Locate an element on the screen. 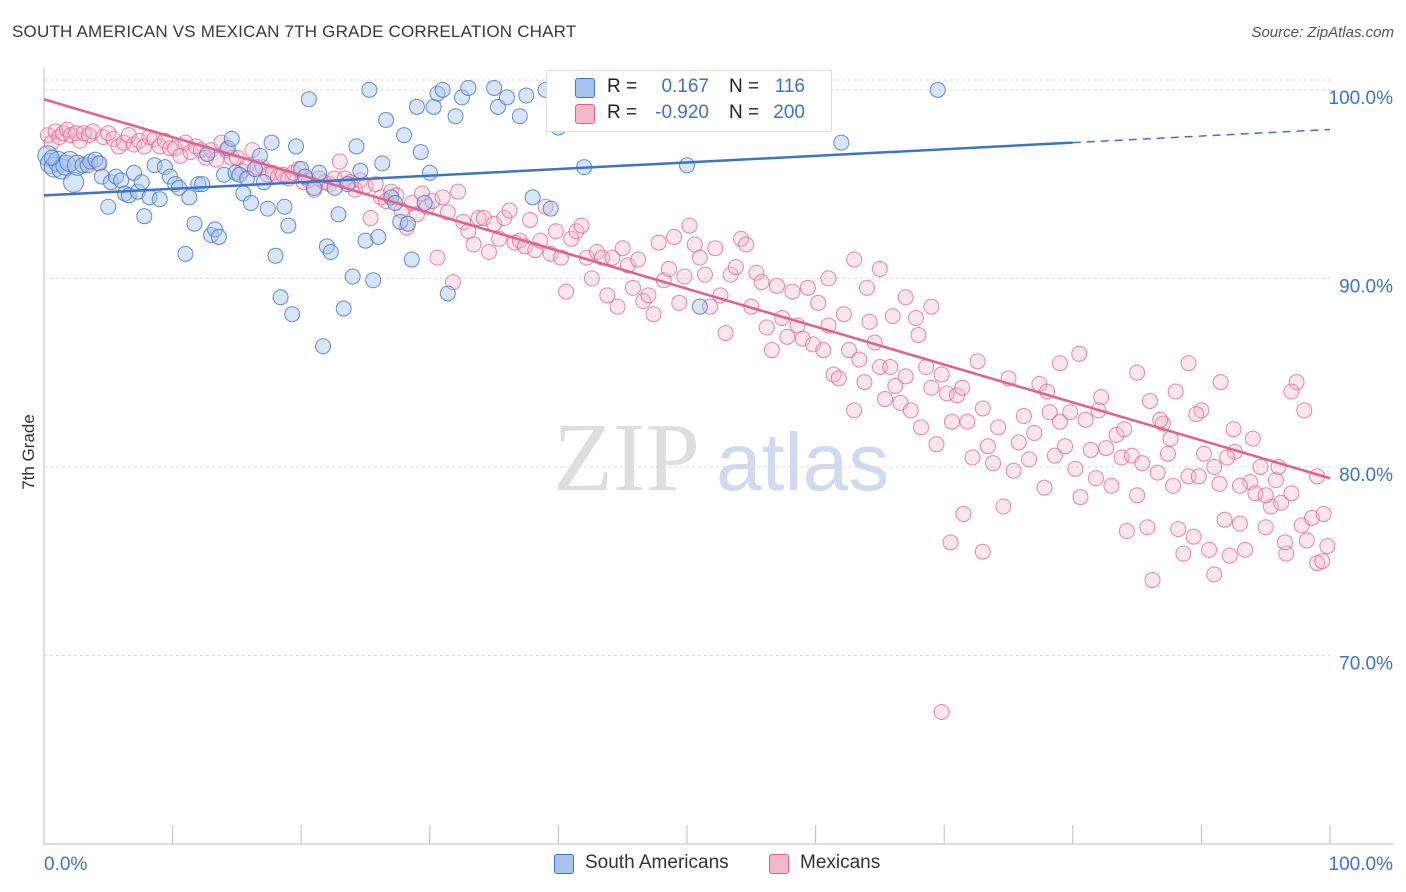 This screenshot has width=1406, height=892. legend-r-label: R = is located at coordinates (622, 112).